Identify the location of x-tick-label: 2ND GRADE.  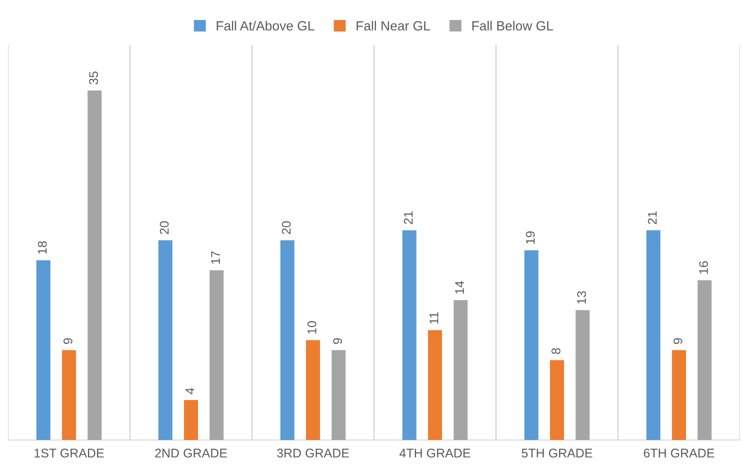
(191, 453).